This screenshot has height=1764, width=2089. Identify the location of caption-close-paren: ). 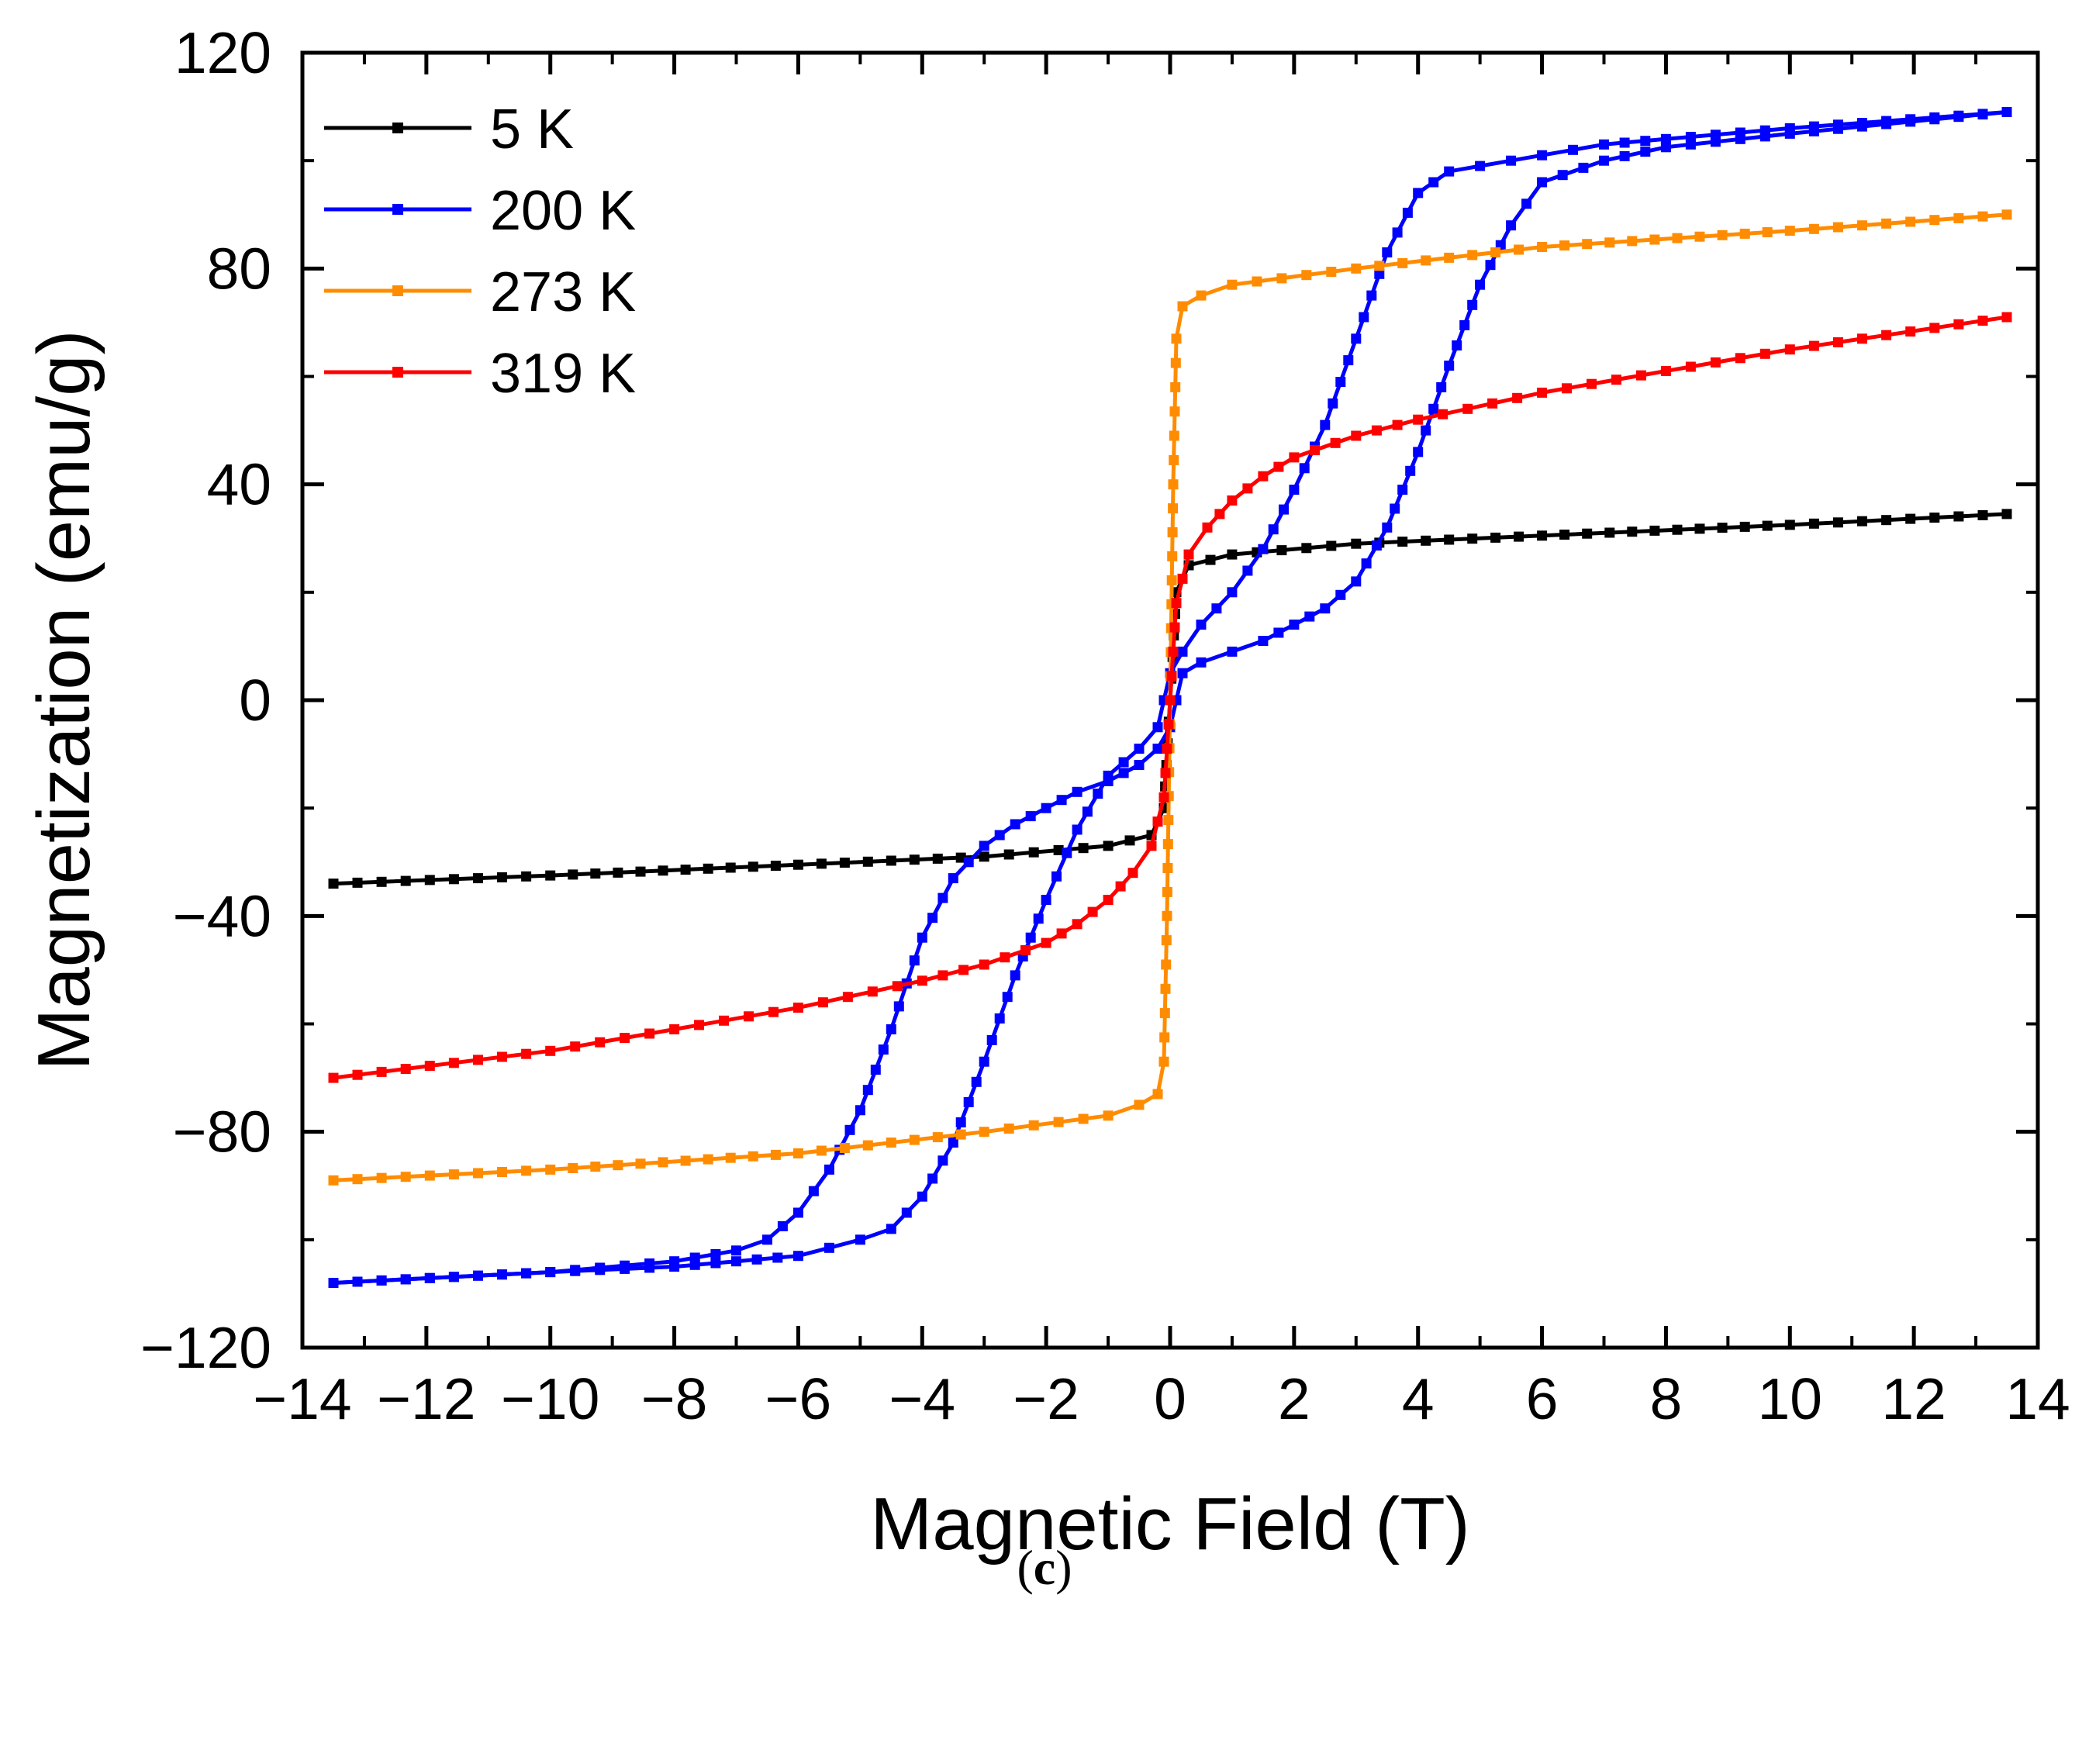
(1063, 1567).